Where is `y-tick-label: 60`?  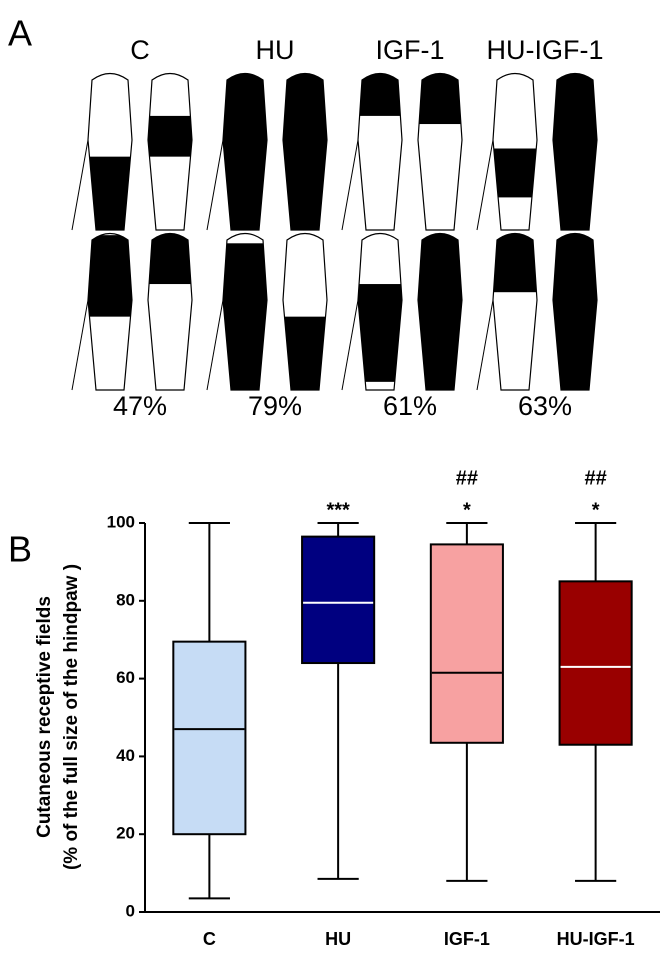
y-tick-label: 60 is located at coordinates (125, 677).